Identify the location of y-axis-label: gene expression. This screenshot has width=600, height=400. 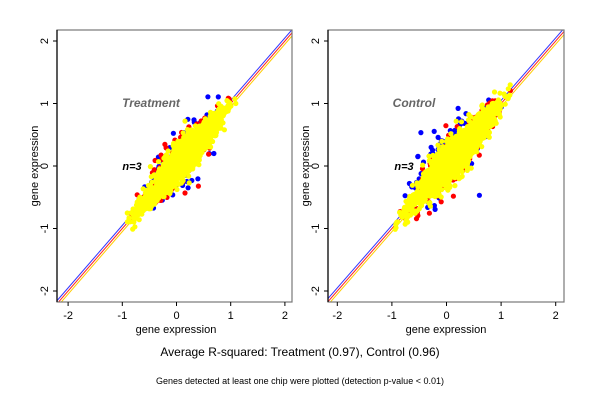
(35, 166).